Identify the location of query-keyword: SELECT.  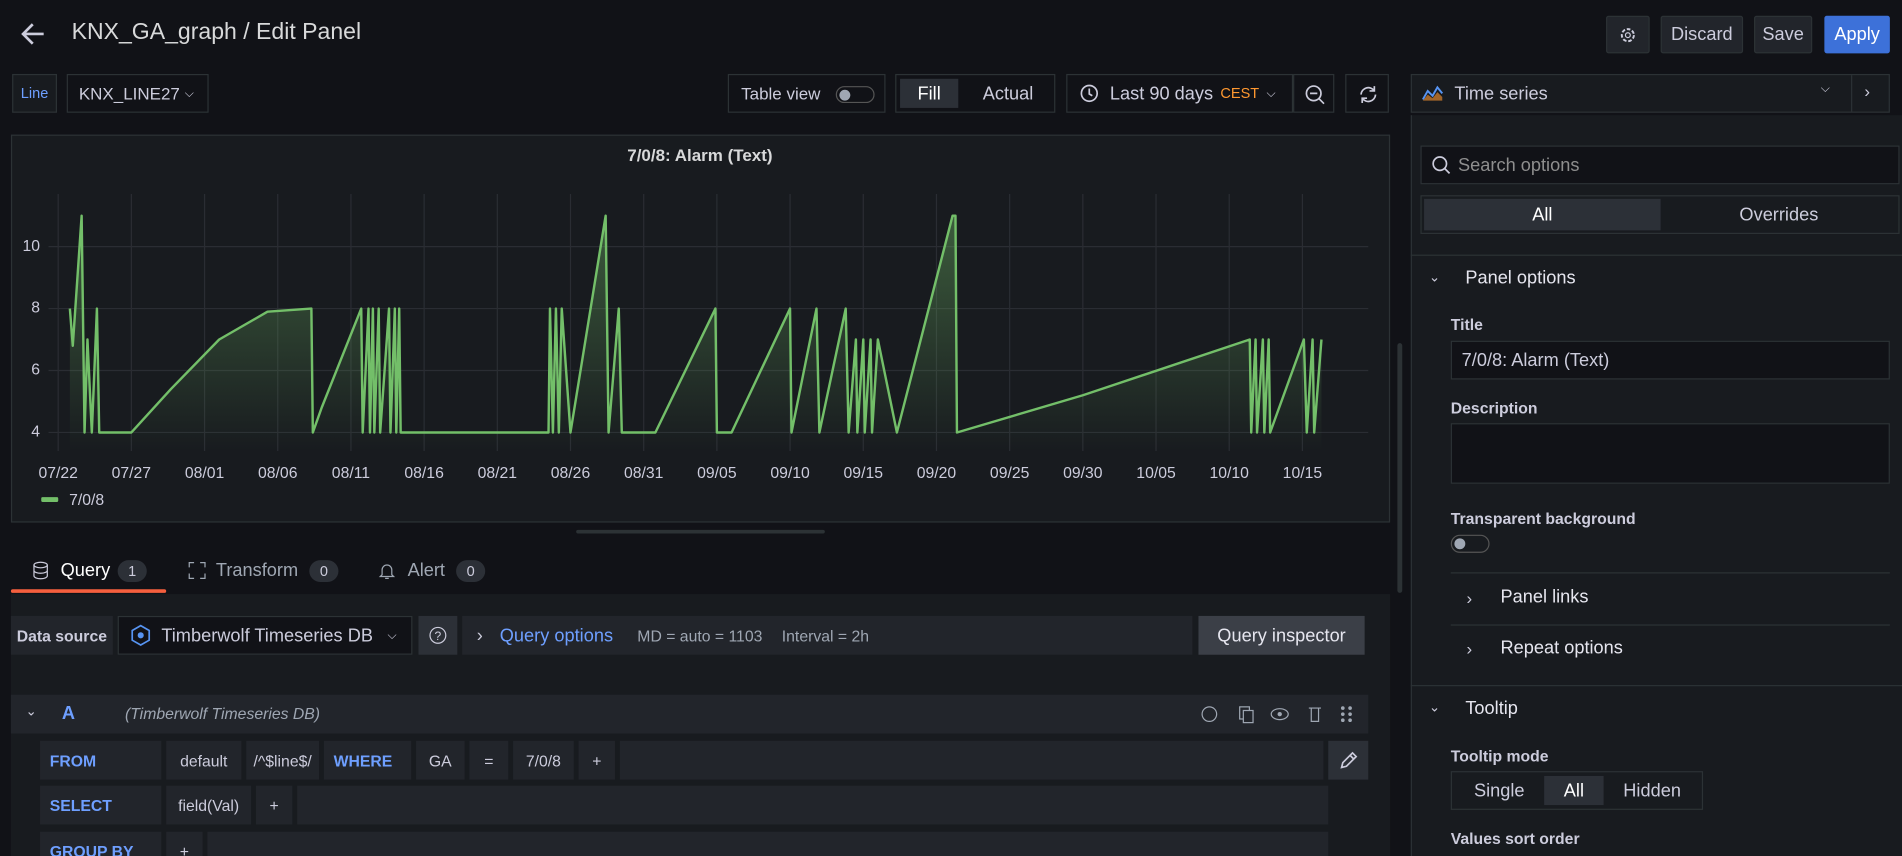
(101, 805).